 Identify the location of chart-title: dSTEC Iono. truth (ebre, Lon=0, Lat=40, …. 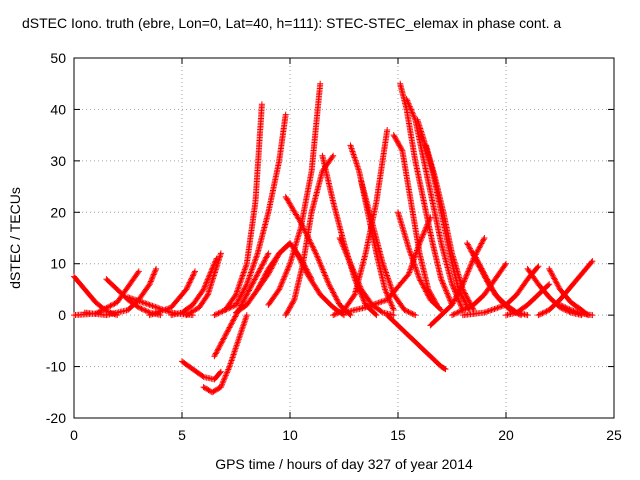
(291, 23).